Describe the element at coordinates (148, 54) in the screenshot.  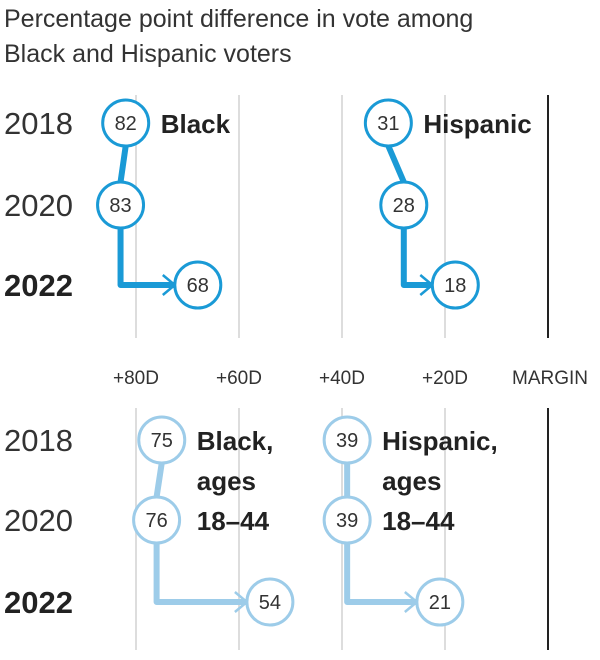
I see `chart-title-line-2: Black and Hispanic voters` at that location.